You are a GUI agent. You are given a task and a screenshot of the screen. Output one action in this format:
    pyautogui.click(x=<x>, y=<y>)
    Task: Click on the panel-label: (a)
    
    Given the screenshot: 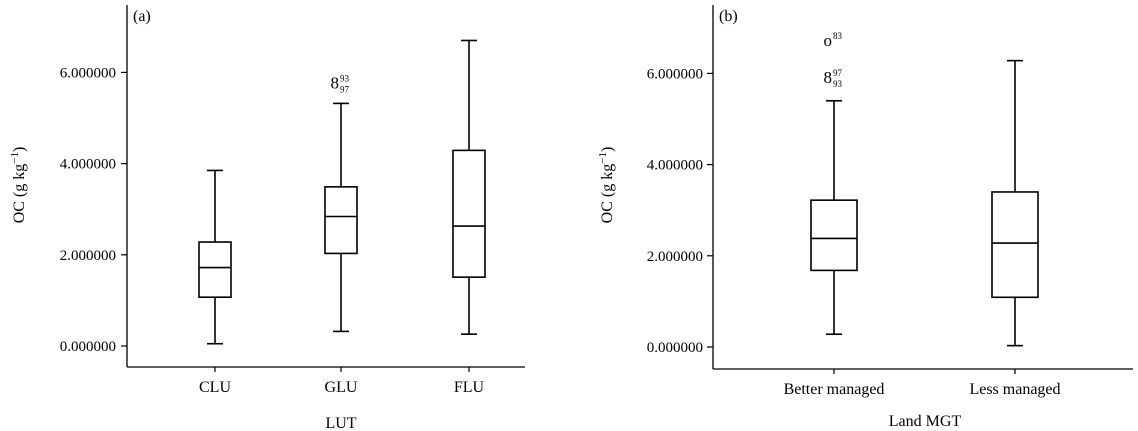 What is the action you would take?
    pyautogui.click(x=142, y=16)
    